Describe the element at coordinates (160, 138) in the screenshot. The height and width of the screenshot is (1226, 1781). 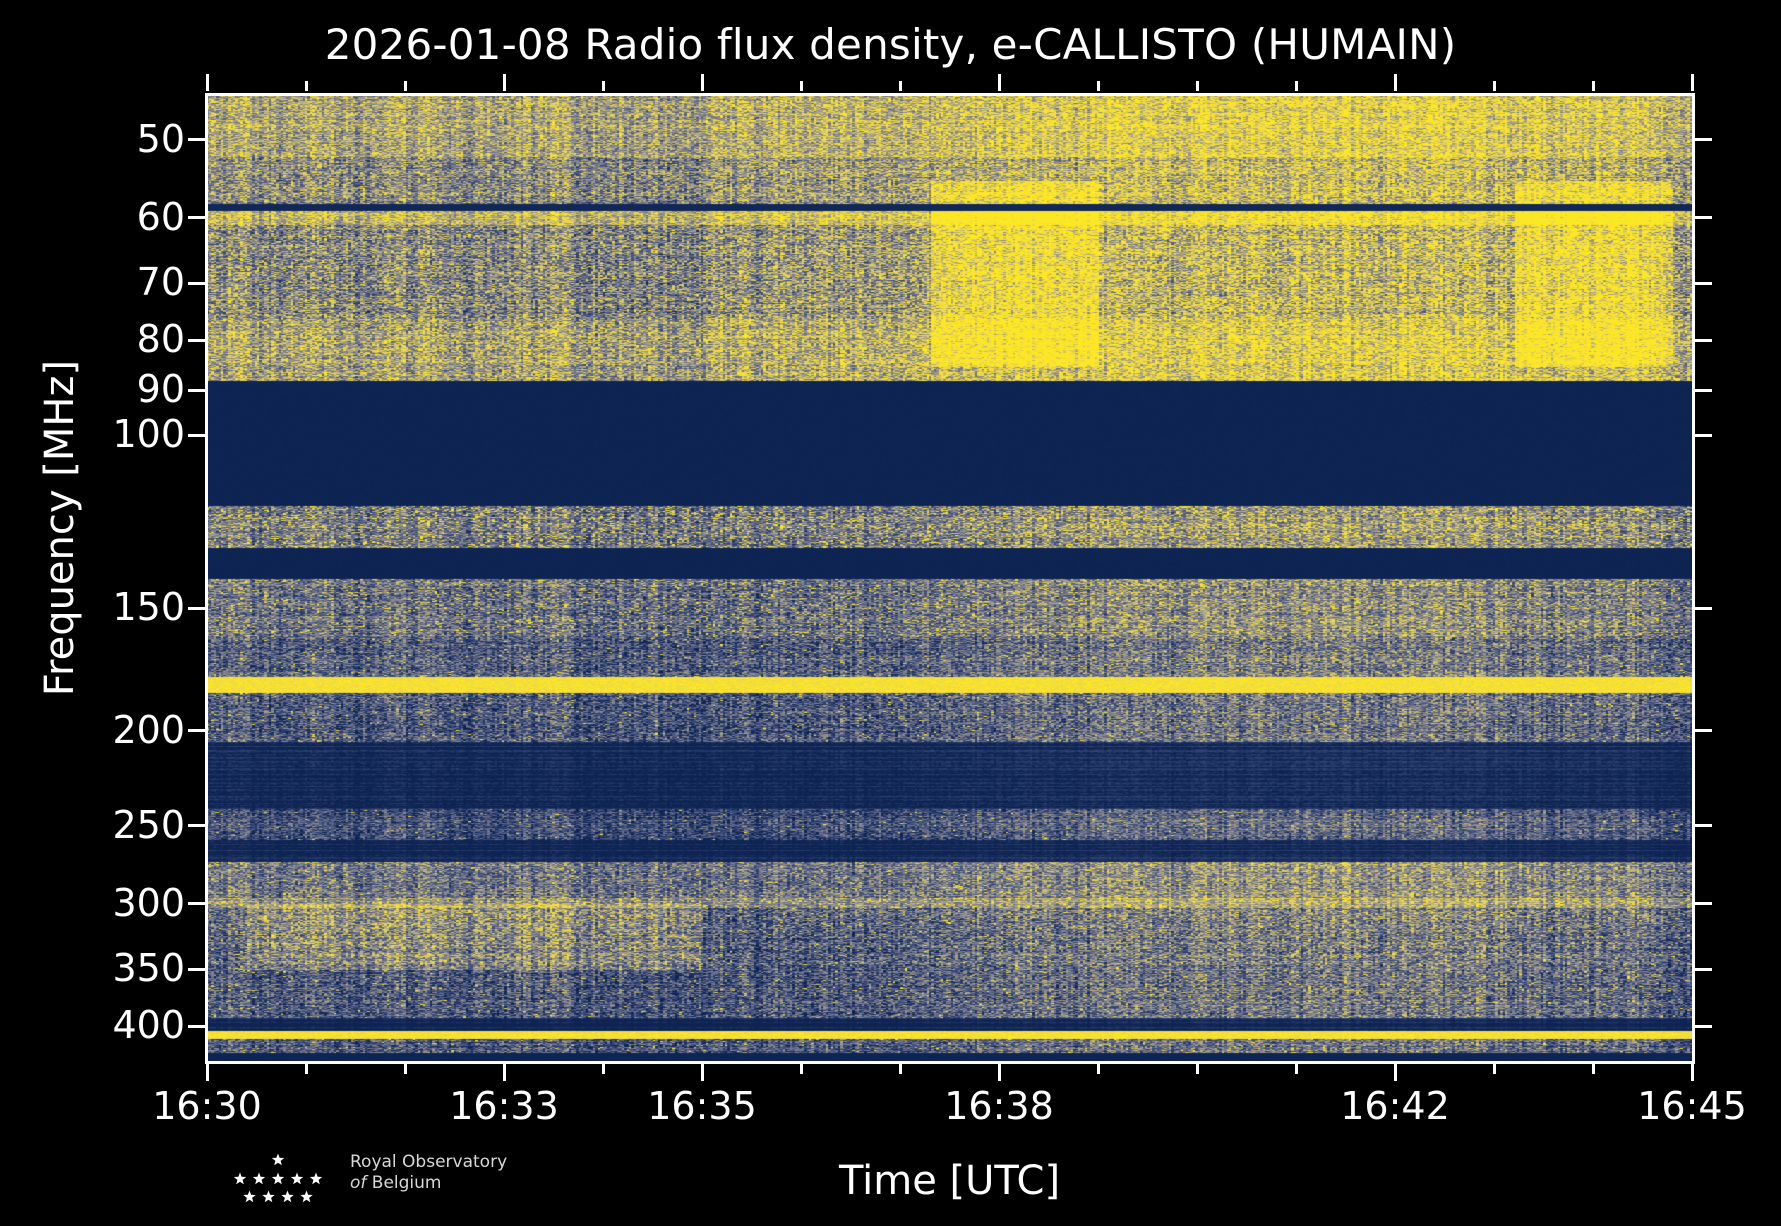
I see `y-tick-label-50: 50` at that location.